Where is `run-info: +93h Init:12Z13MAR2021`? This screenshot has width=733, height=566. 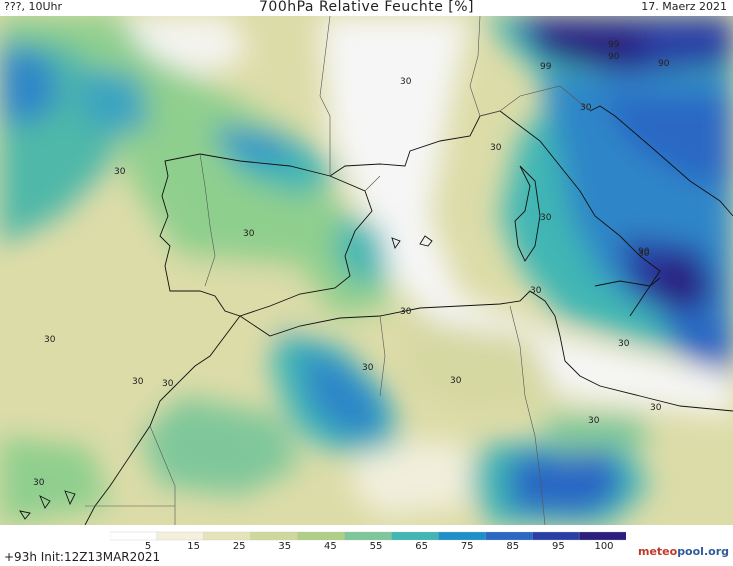
run-info: +93h Init:12Z13MAR2021 is located at coordinates (82, 557).